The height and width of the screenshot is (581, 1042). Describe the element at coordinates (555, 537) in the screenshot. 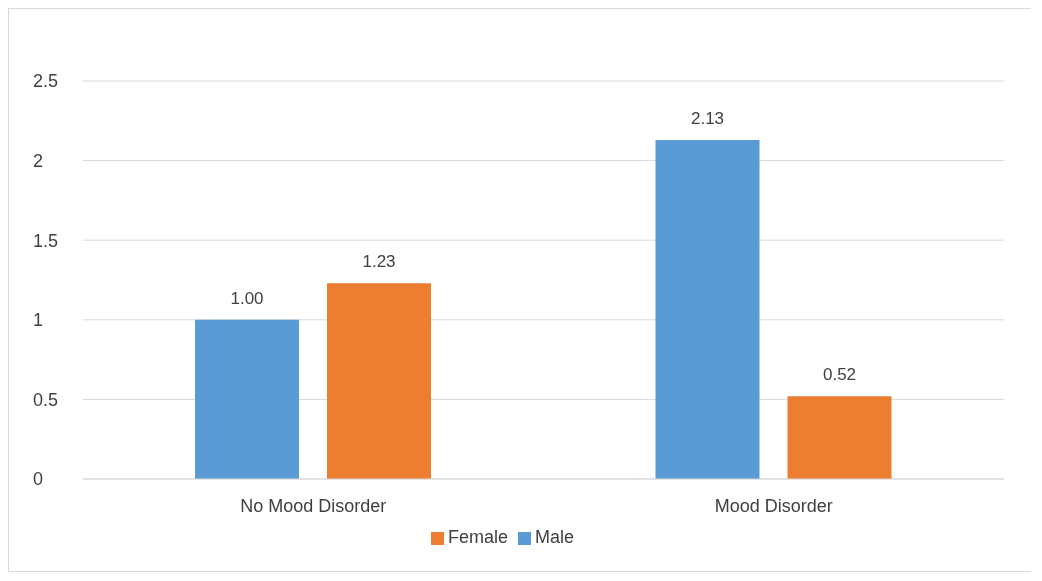

I see `legend-label: Male` at that location.